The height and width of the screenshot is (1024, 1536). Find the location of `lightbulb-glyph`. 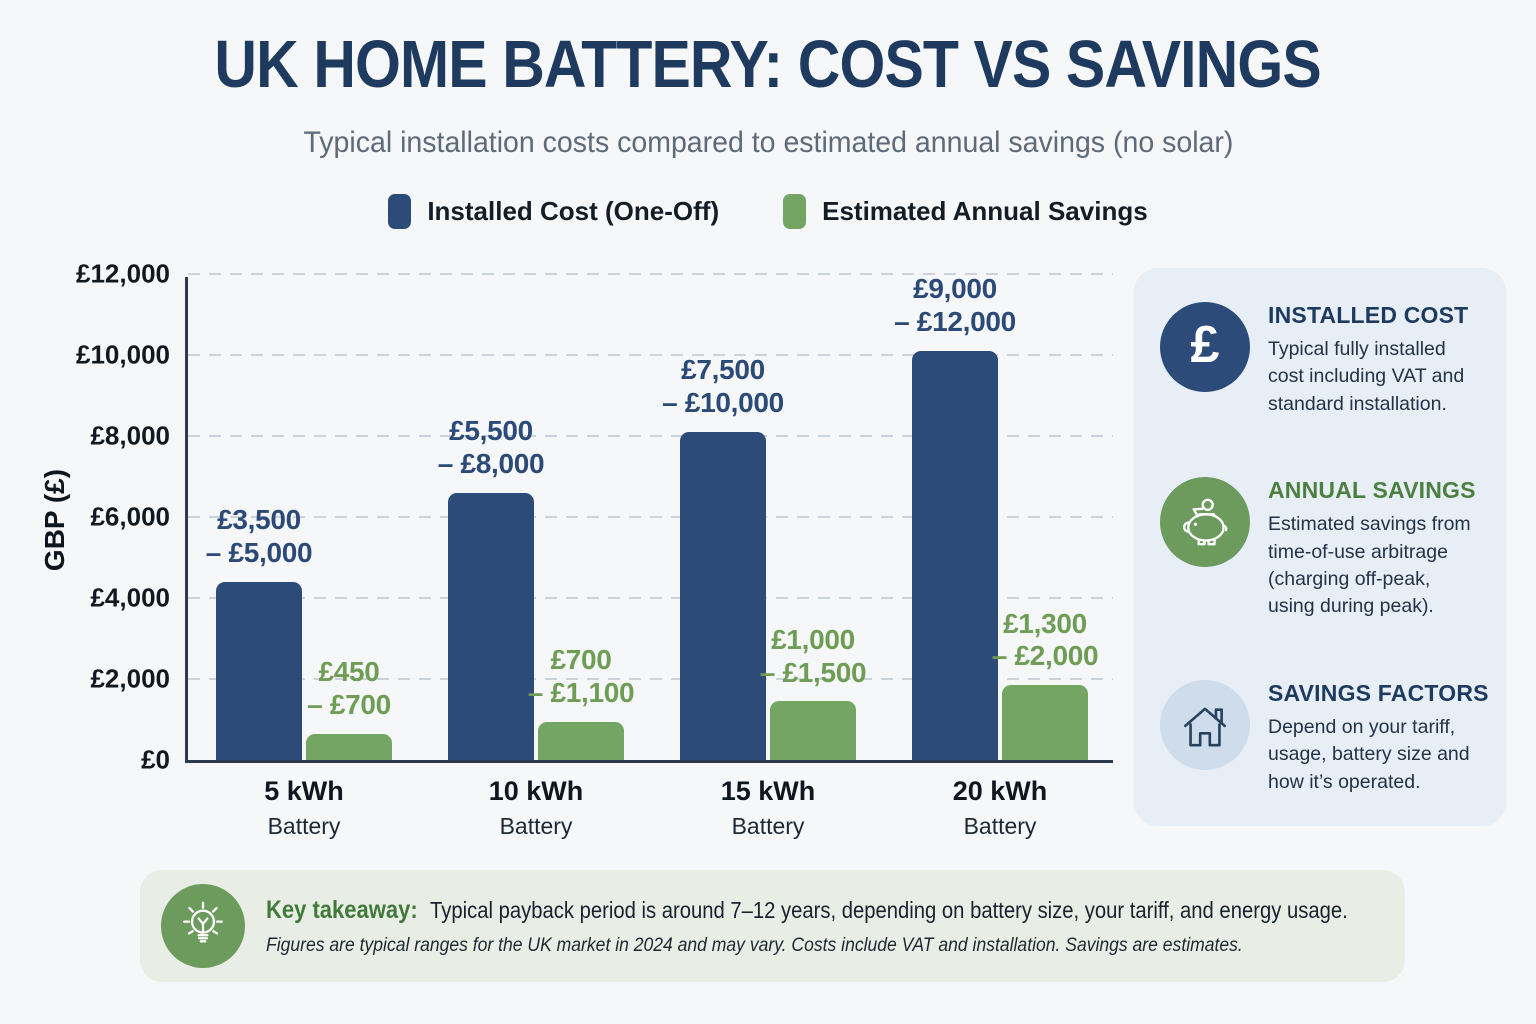

lightbulb-glyph is located at coordinates (203, 922).